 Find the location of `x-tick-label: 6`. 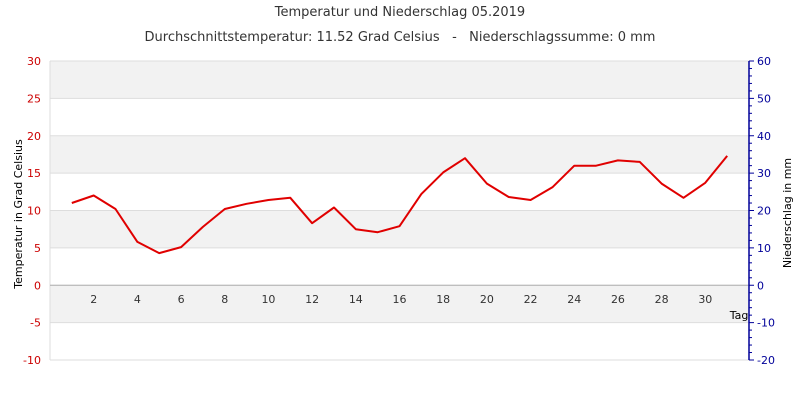

x-tick-label: 6 is located at coordinates (181, 299).